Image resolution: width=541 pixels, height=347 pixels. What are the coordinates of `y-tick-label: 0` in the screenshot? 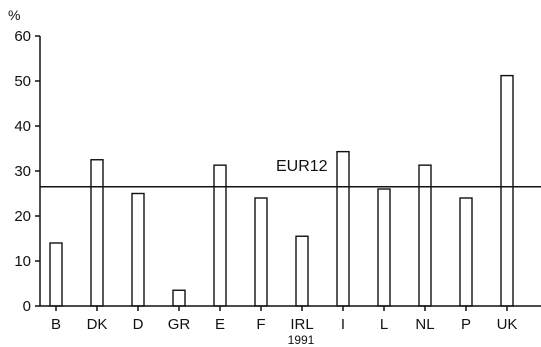 It's located at (27, 306).